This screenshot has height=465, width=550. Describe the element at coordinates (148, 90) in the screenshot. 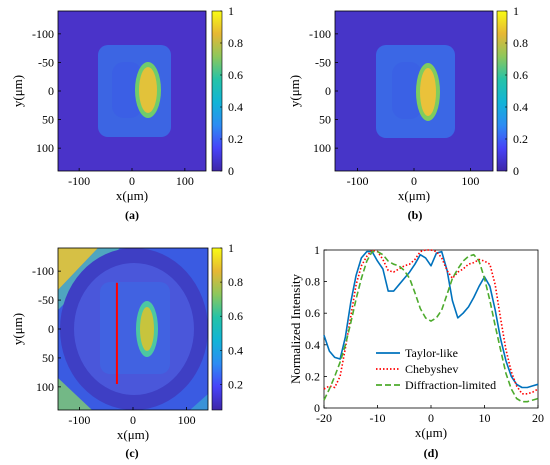

I see `heatmap-a-hotspot-core` at that location.